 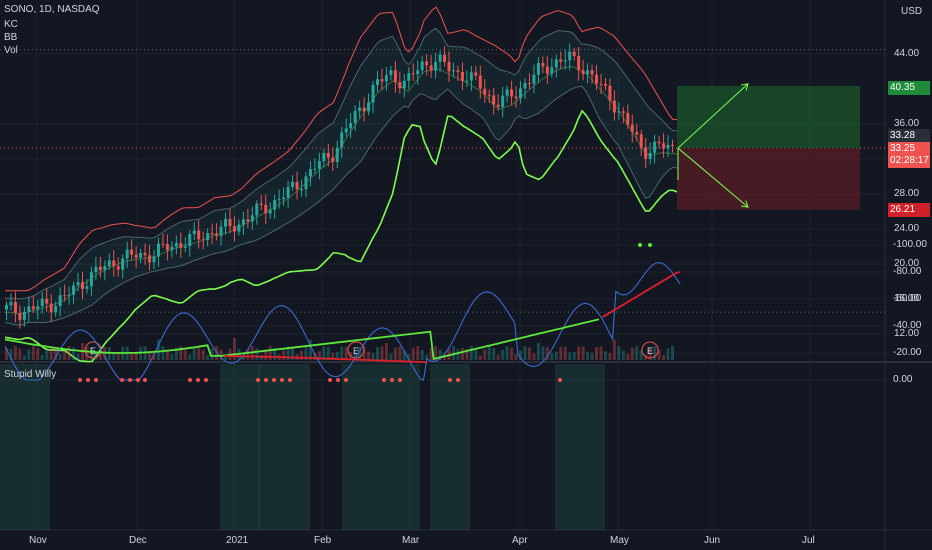 What do you see at coordinates (768, 179) in the screenshot?
I see `stop-zone` at bounding box center [768, 179].